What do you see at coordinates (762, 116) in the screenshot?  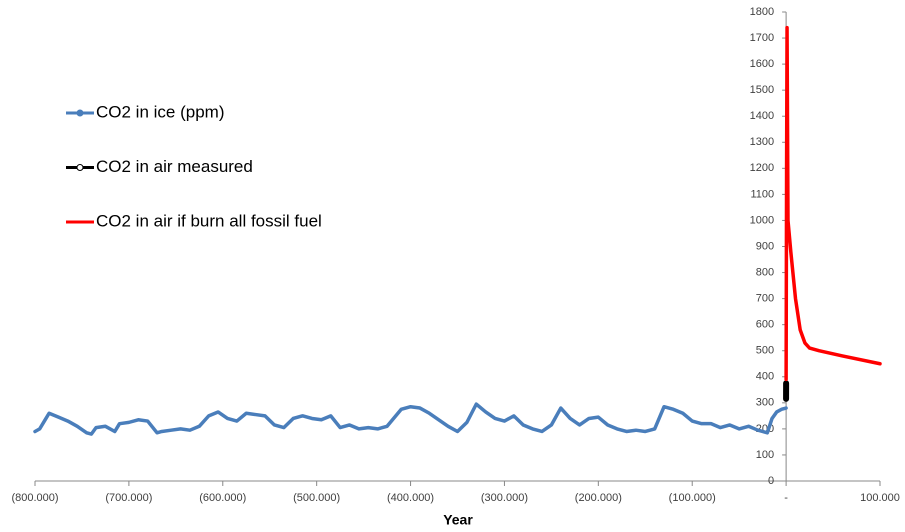 I see `y-tick-label: 1400` at bounding box center [762, 116].